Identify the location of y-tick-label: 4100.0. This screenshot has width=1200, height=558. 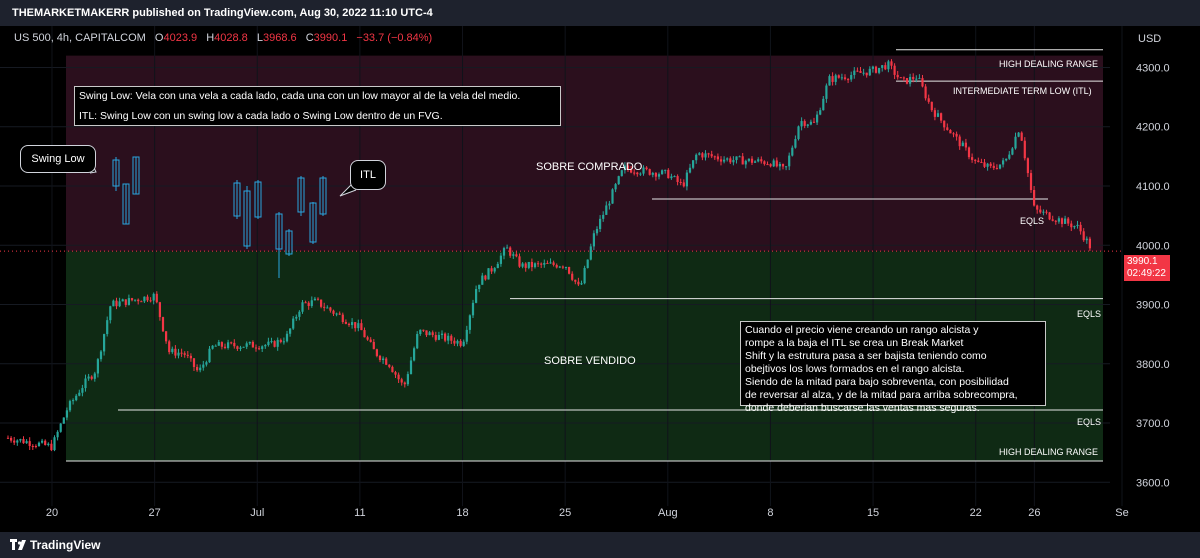
(1153, 187).